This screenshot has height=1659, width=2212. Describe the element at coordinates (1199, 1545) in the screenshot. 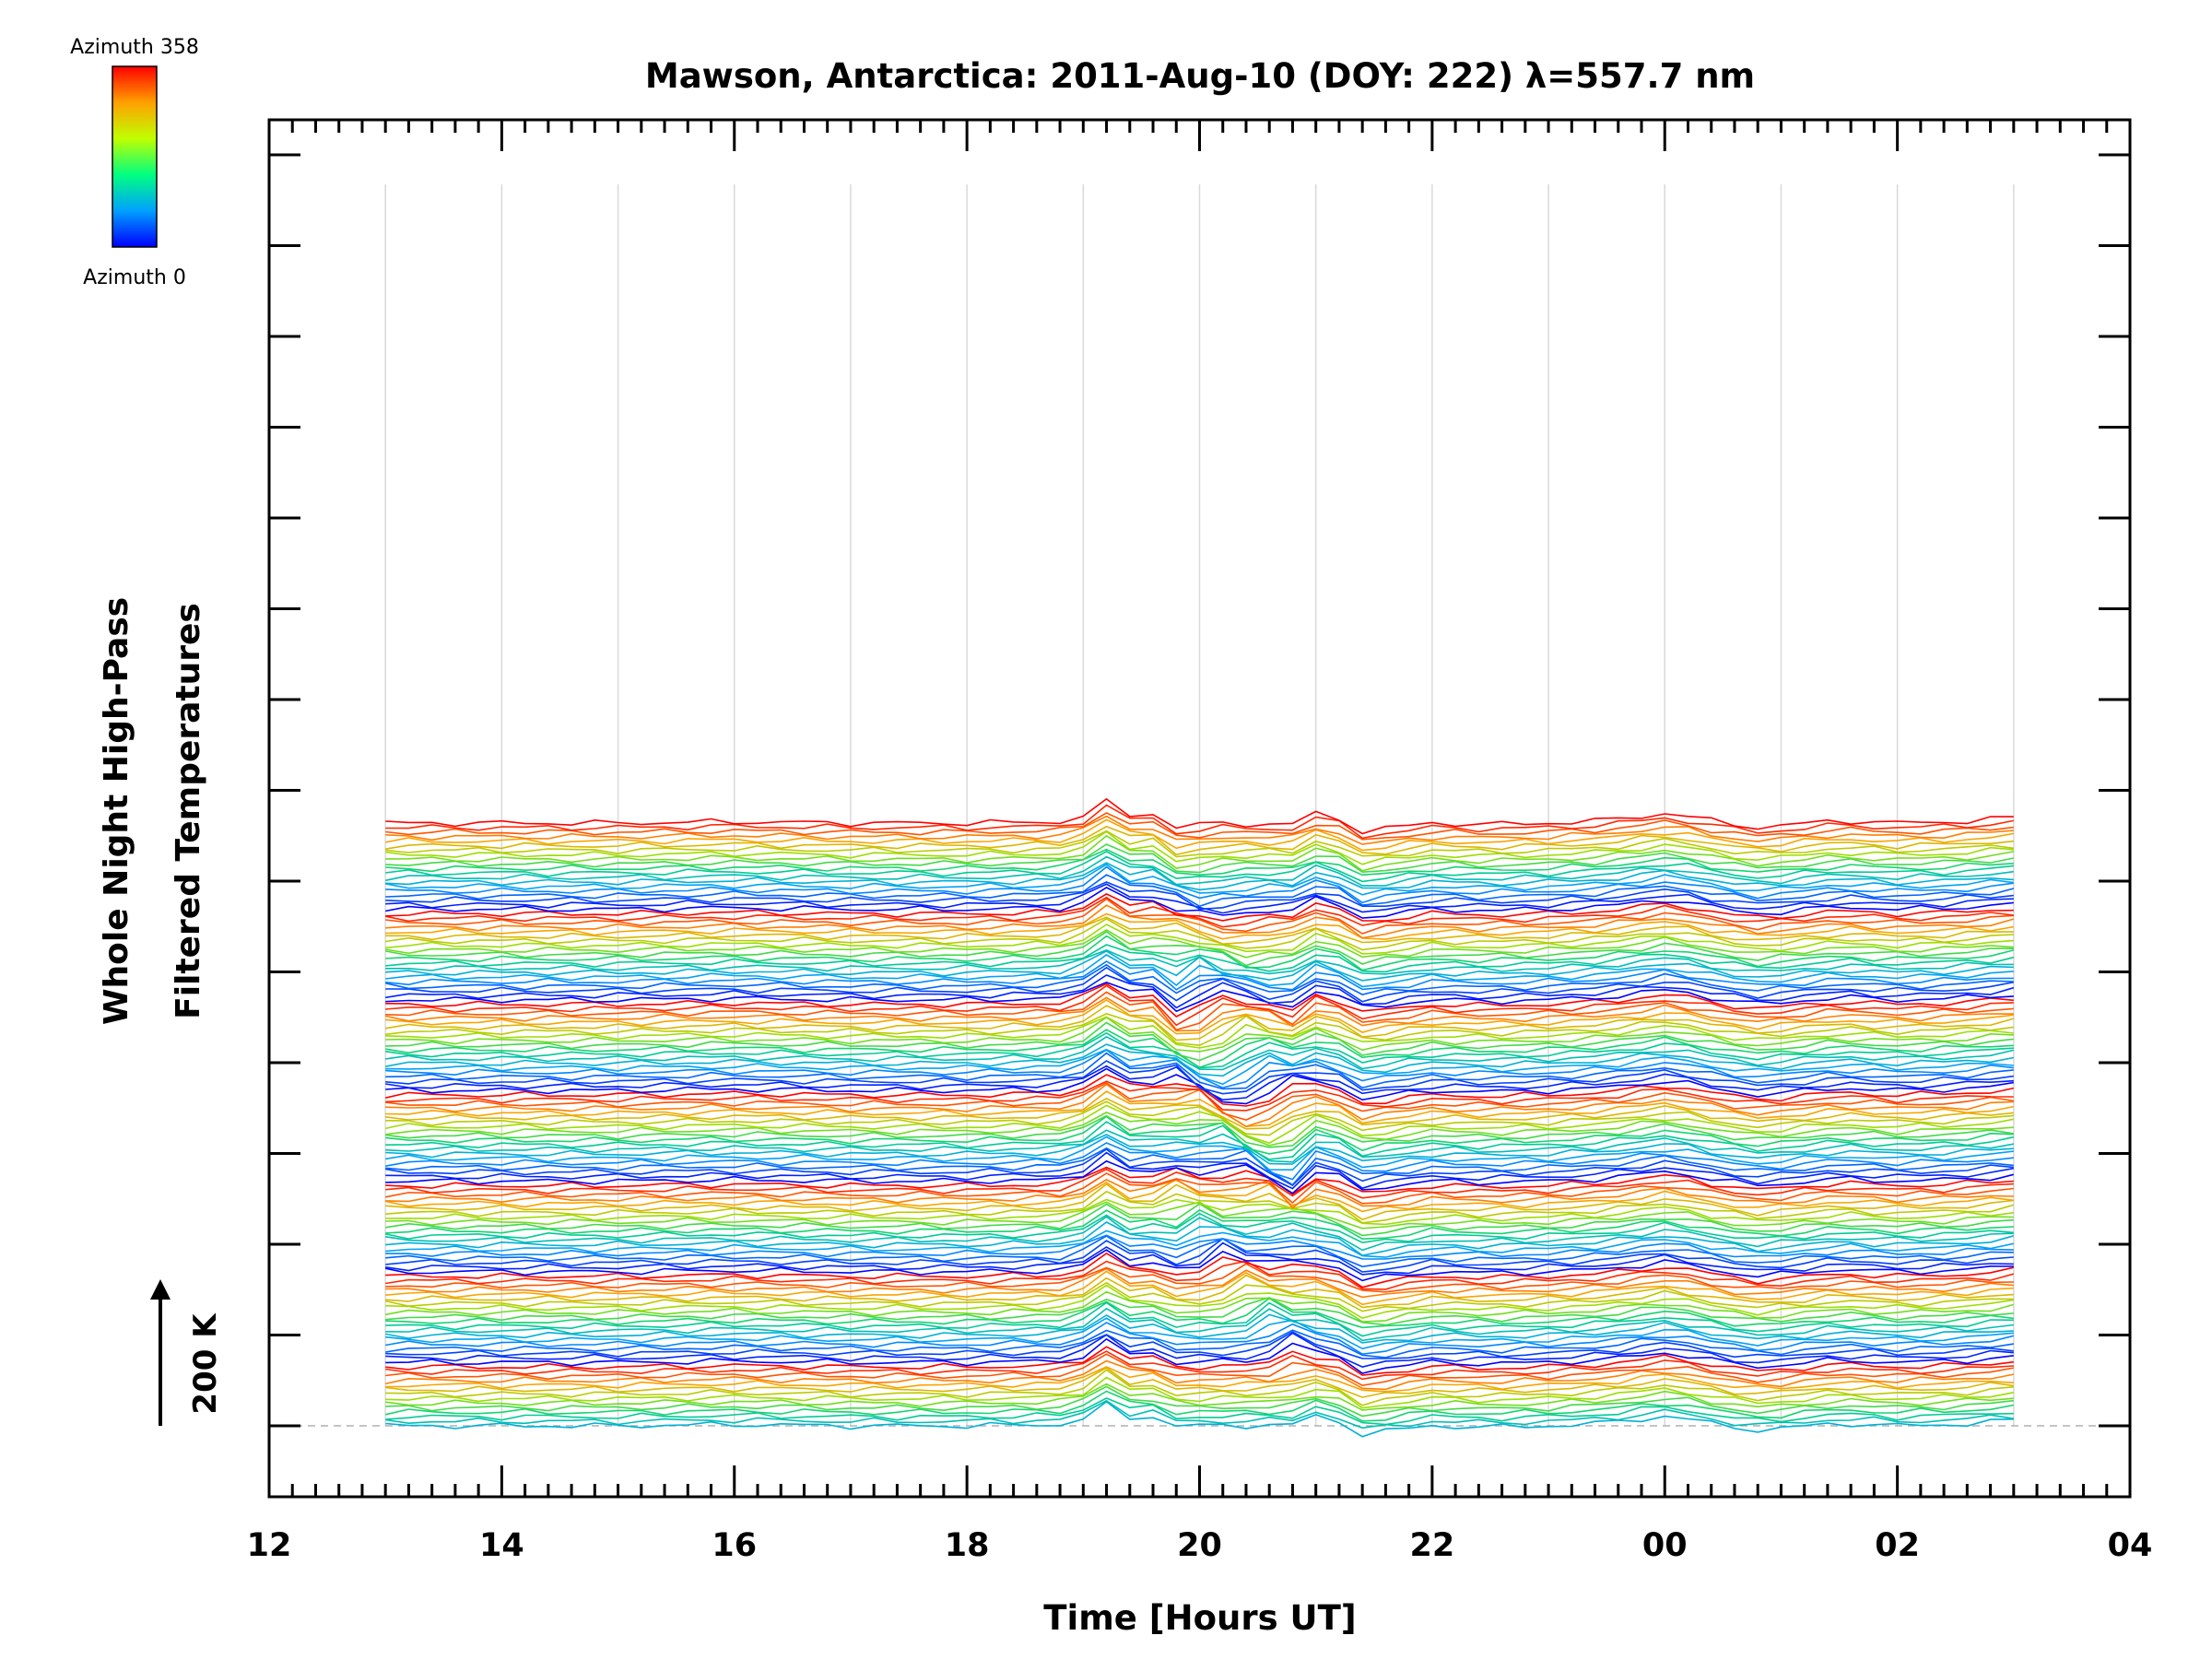

I see `x-tick-label: 20` at that location.